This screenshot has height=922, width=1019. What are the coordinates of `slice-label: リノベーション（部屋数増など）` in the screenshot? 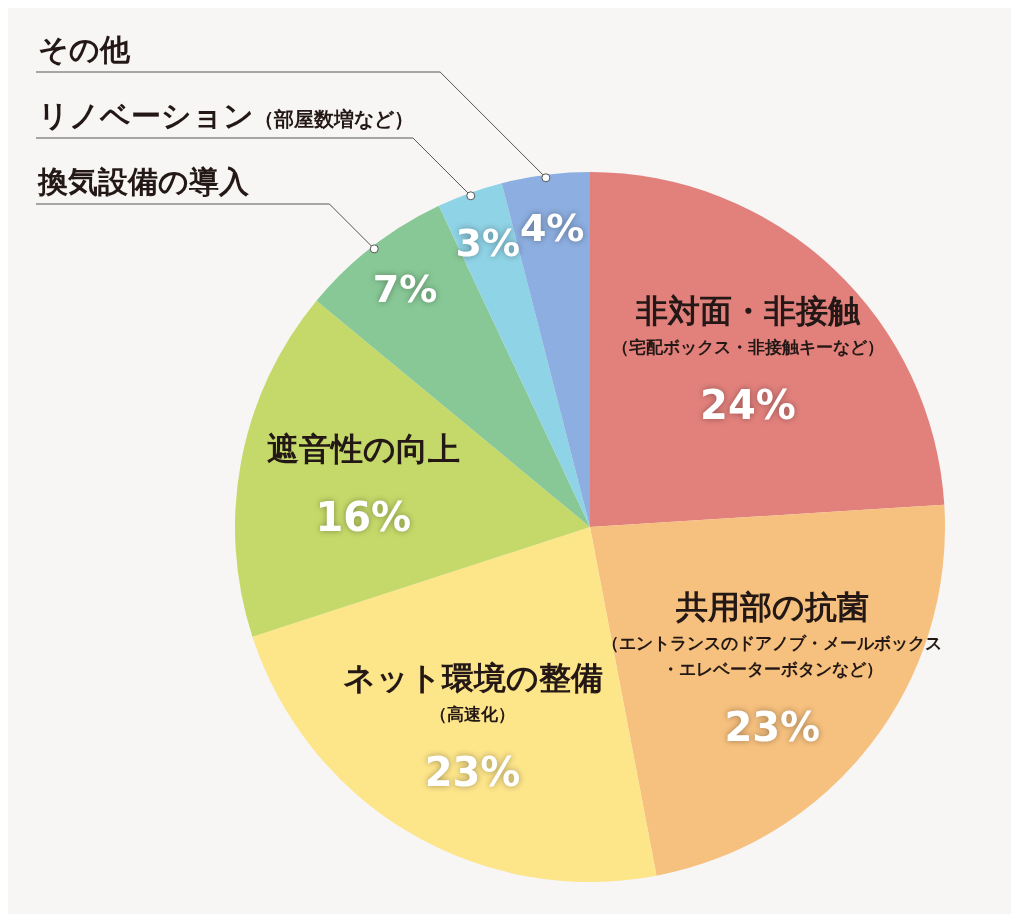 It's located at (226, 115).